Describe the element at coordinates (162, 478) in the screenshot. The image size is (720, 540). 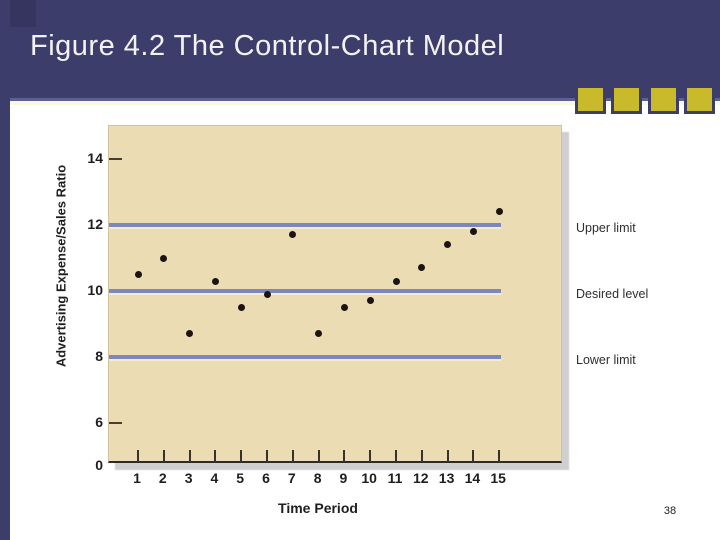
I see `x-tick-label: 2` at that location.